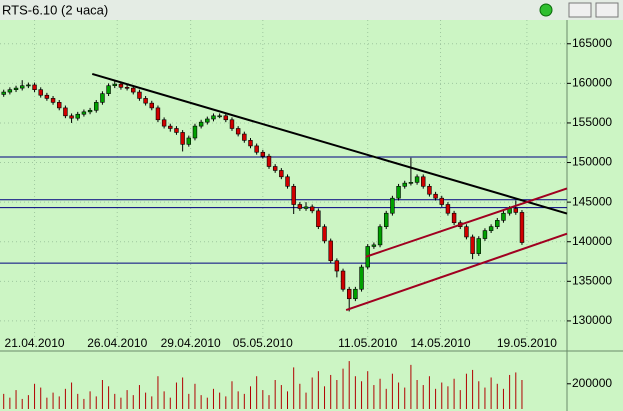 The width and height of the screenshot is (623, 411). Describe the element at coordinates (527, 343) in the screenshot. I see `x-tick-label: 19.05.2010` at that location.